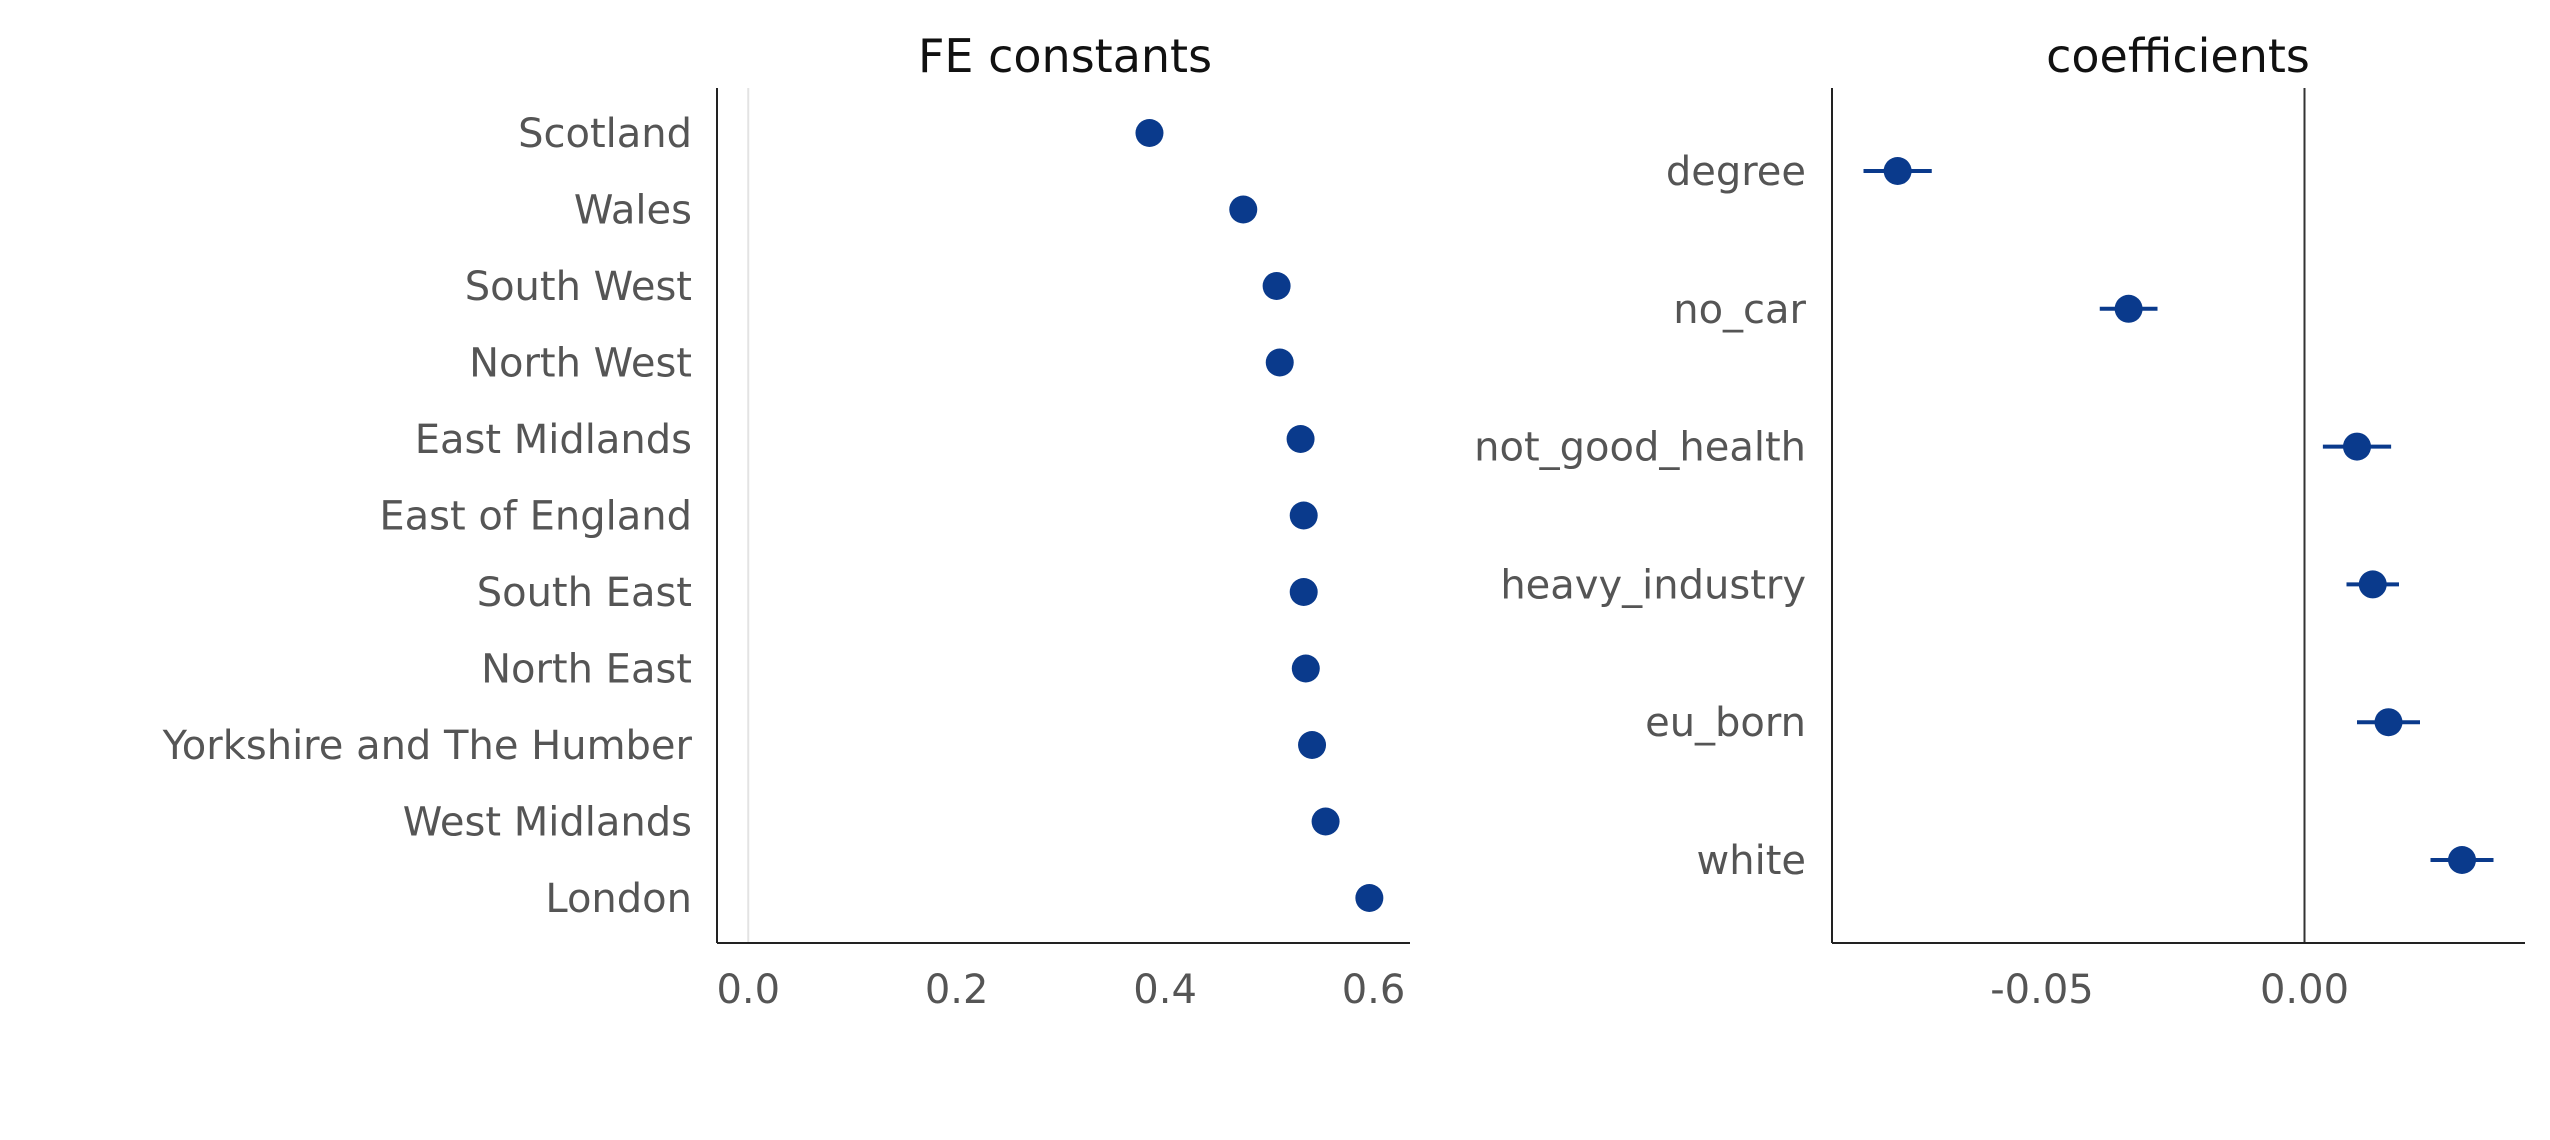 Image resolution: width=2550 pixels, height=1140 pixels. What do you see at coordinates (1653, 585) in the screenshot?
I see `category-label-heavy-industry: heavy_industry` at bounding box center [1653, 585].